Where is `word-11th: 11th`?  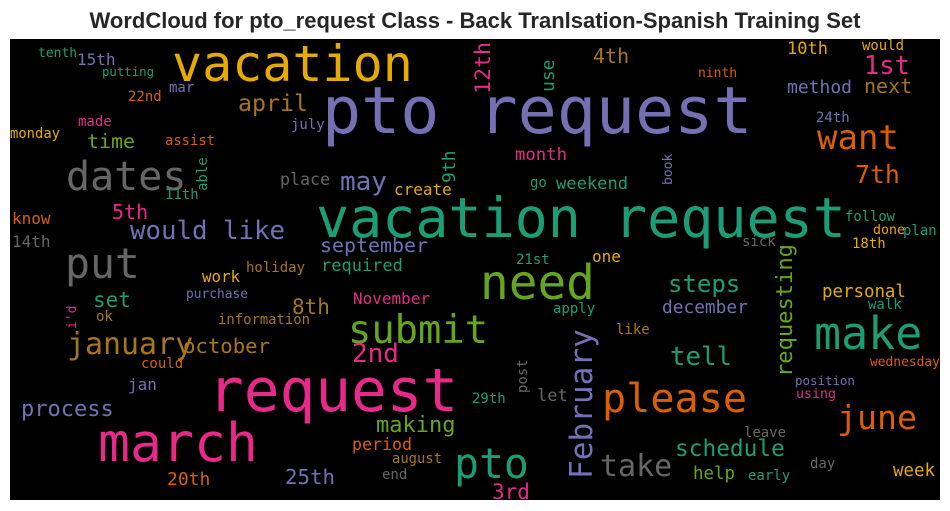
word-11th: 11th is located at coordinates (182, 195).